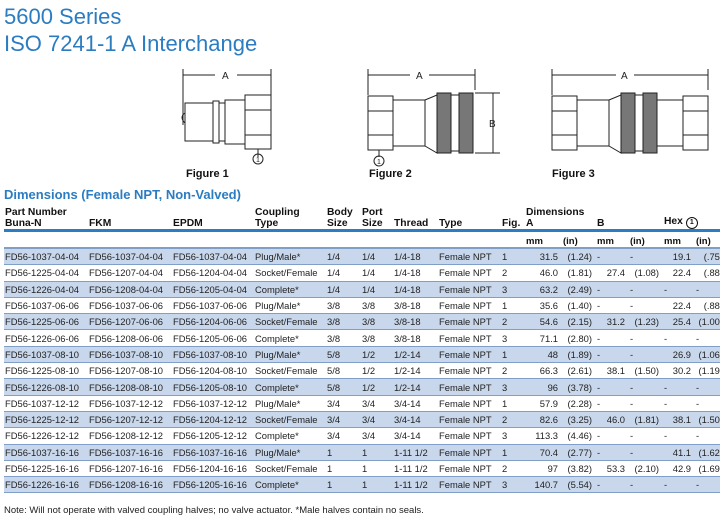 This screenshot has height=520, width=720. What do you see at coordinates (513, 420) in the screenshot?
I see `cell-fig: 2` at bounding box center [513, 420].